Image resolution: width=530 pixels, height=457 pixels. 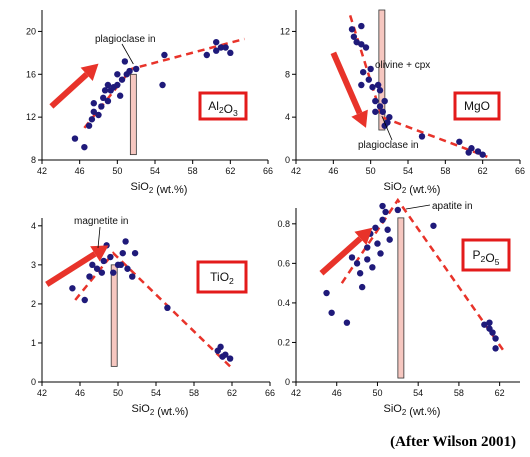 What do you see at coordinates (388, 145) in the screenshot?
I see `phase-annotation: plagioclase in` at bounding box center [388, 145].